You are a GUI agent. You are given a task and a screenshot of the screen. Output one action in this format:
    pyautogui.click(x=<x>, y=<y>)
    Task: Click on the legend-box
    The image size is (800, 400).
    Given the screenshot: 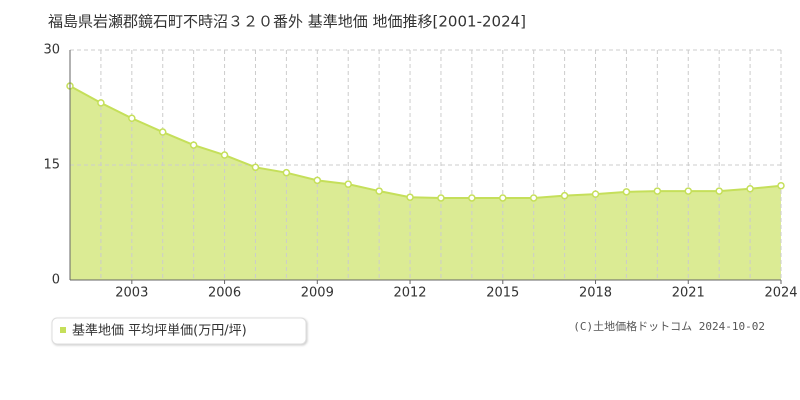 What is the action you would take?
    pyautogui.click(x=179, y=331)
    